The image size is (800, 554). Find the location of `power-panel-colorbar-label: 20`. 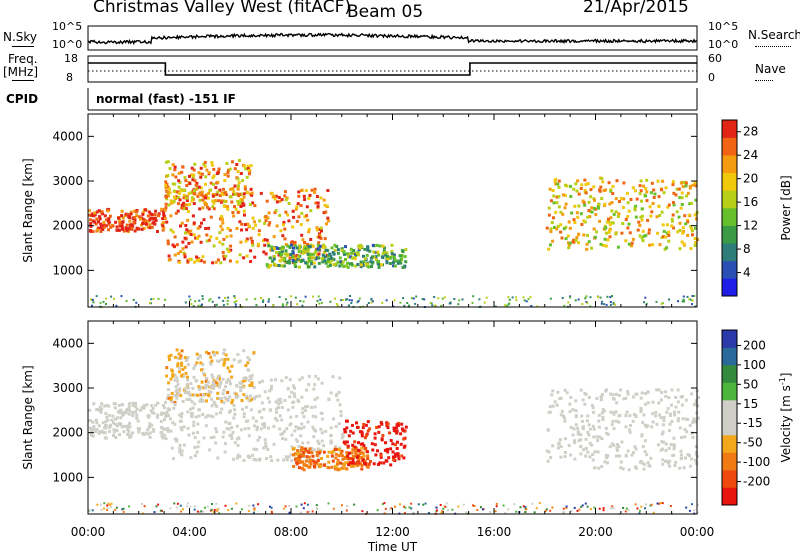

power-panel-colorbar-label: 20 is located at coordinates (750, 179).